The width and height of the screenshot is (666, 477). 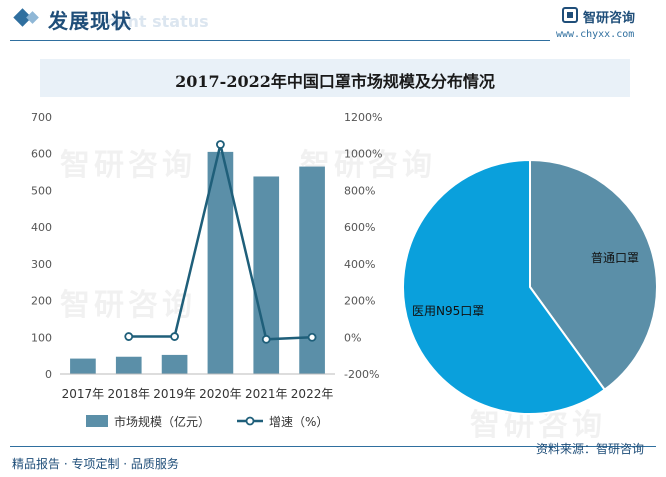 What do you see at coordinates (41, 227) in the screenshot?
I see `y-left-tick-label: 400` at bounding box center [41, 227].